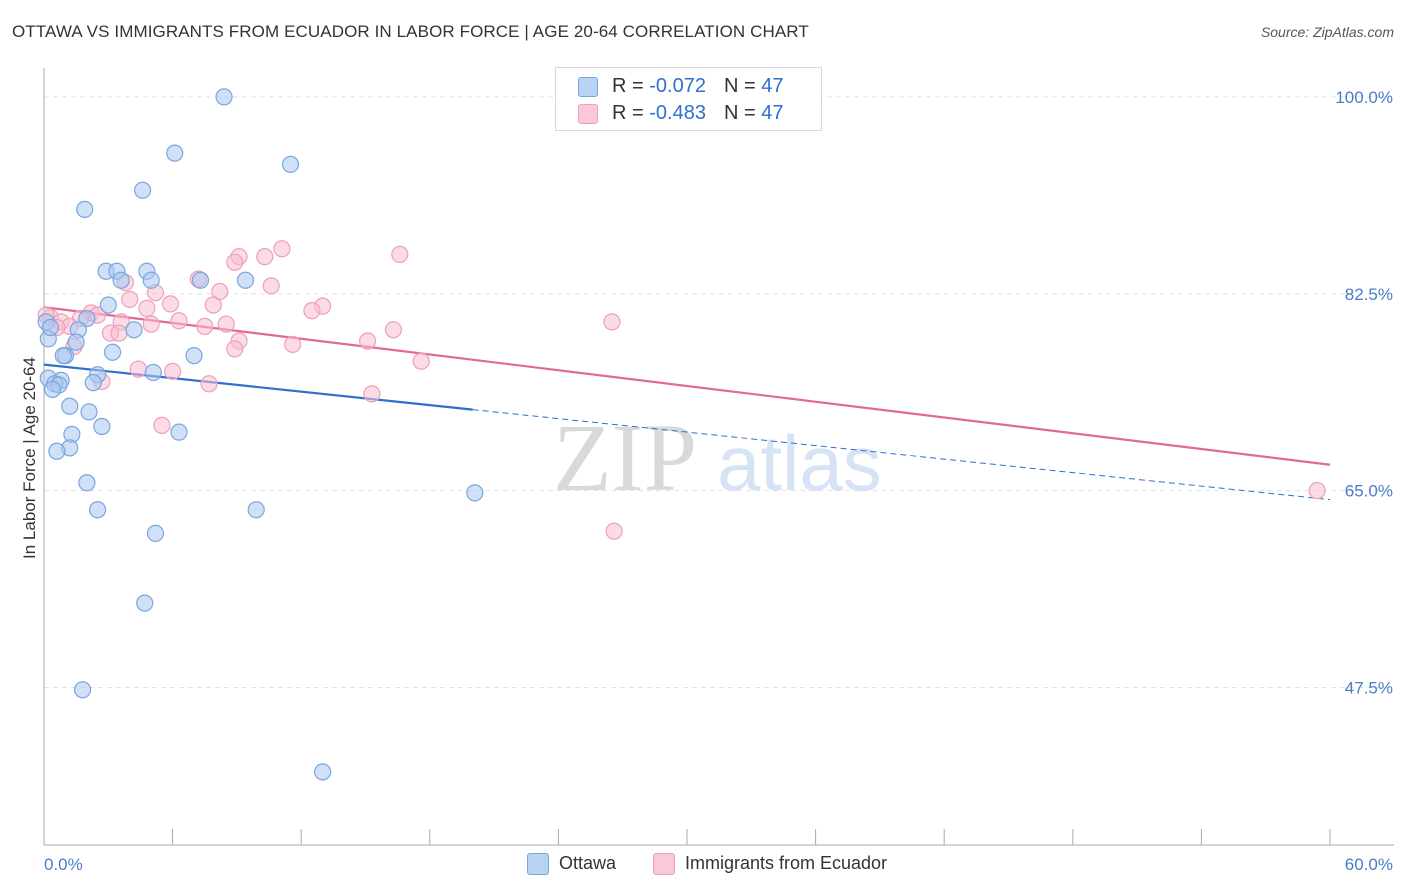 The image size is (1406, 892). I want to click on watermark-atlas: atlas, so click(799, 463).